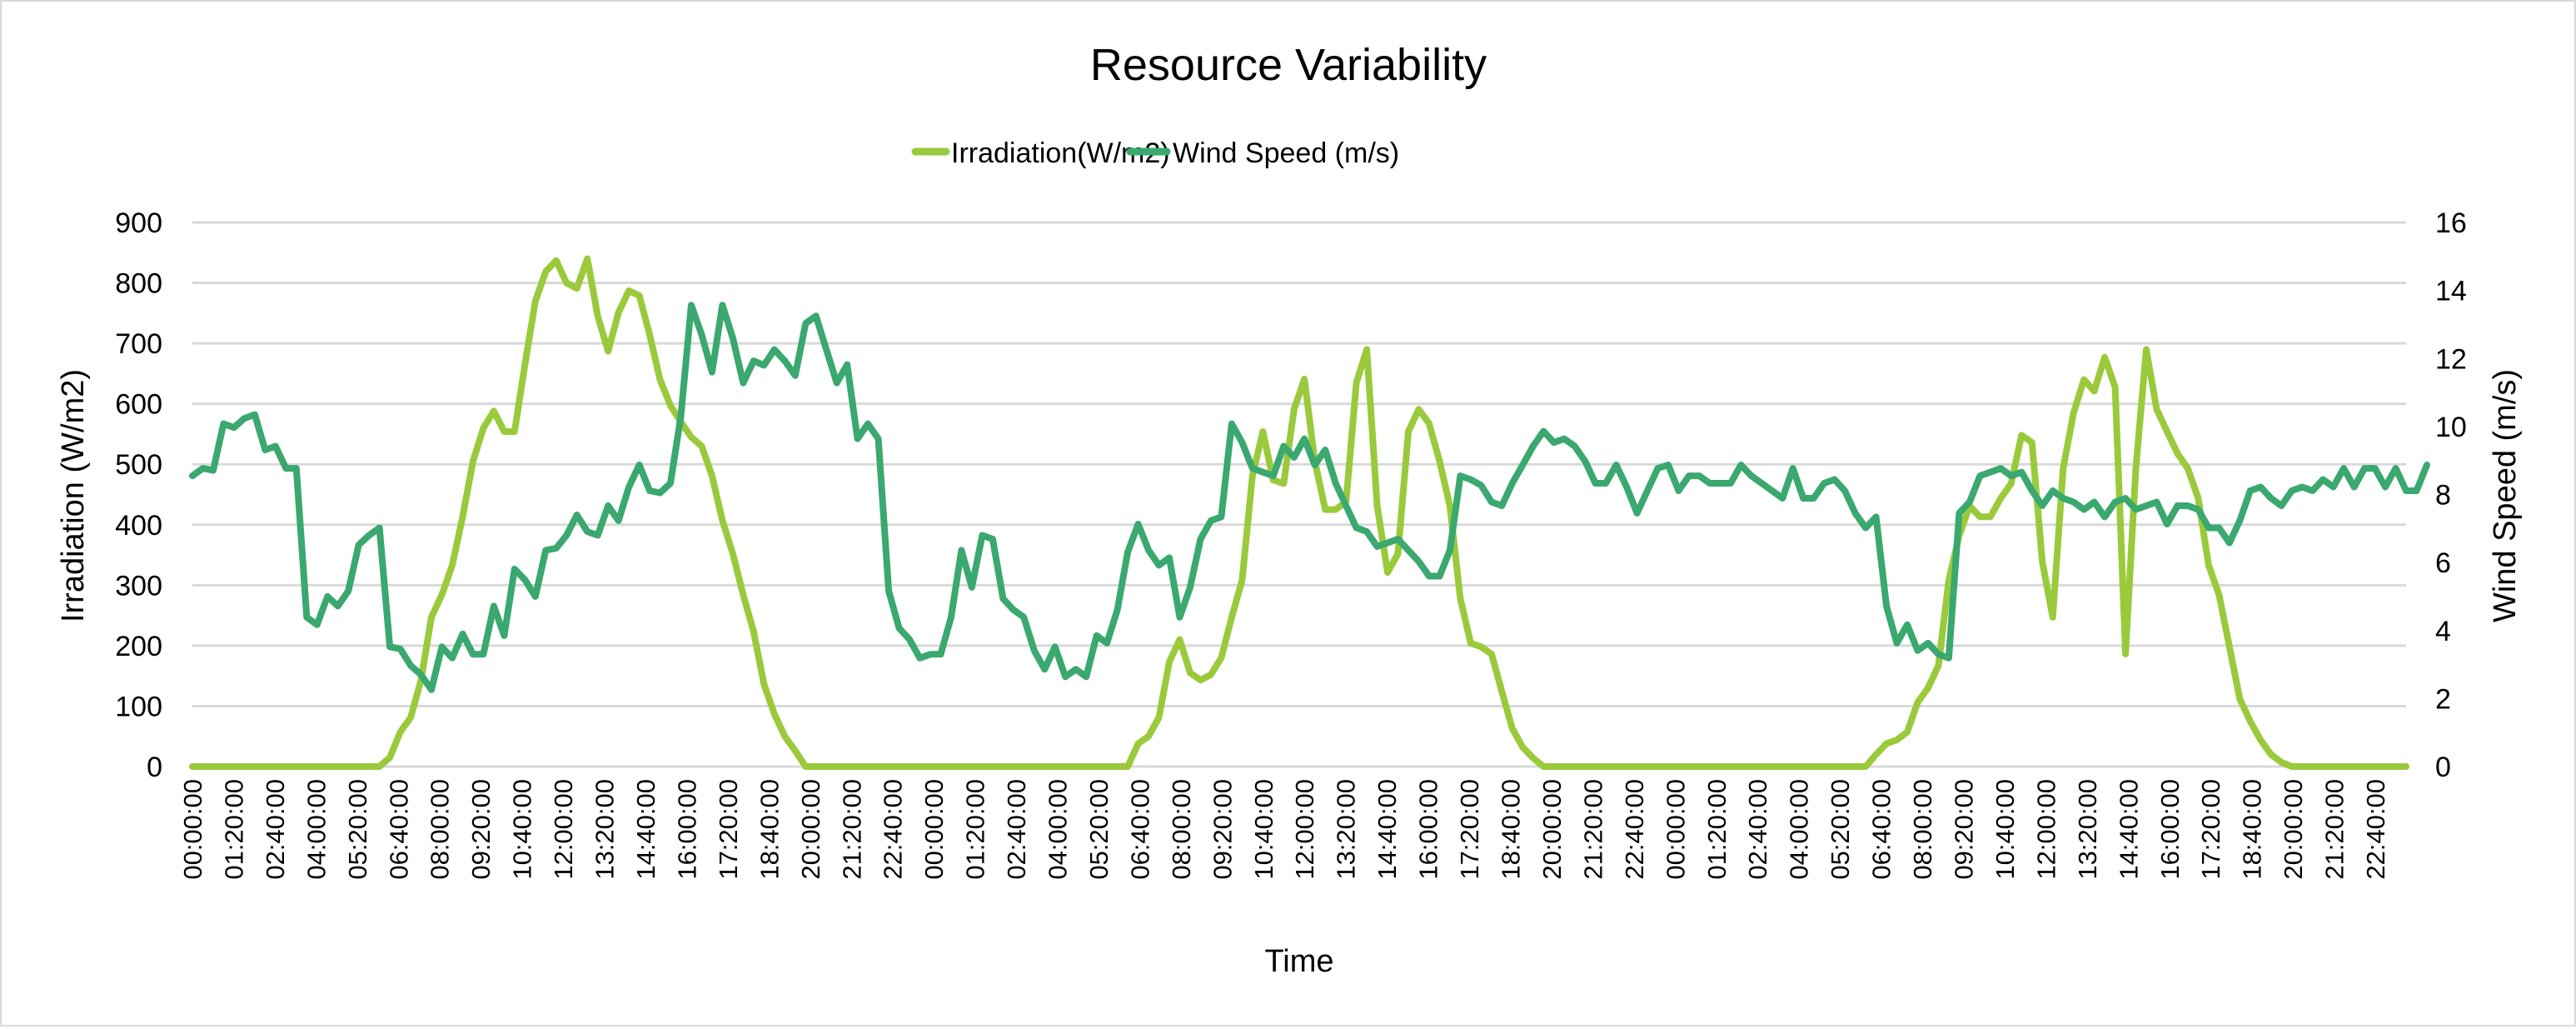 The image size is (2576, 1029). Describe the element at coordinates (2443, 631) in the screenshot. I see `y2-tick-label: 4` at that location.